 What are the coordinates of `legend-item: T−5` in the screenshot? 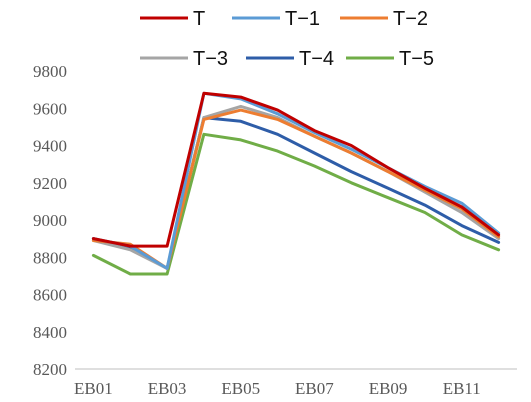 It's located at (390, 59).